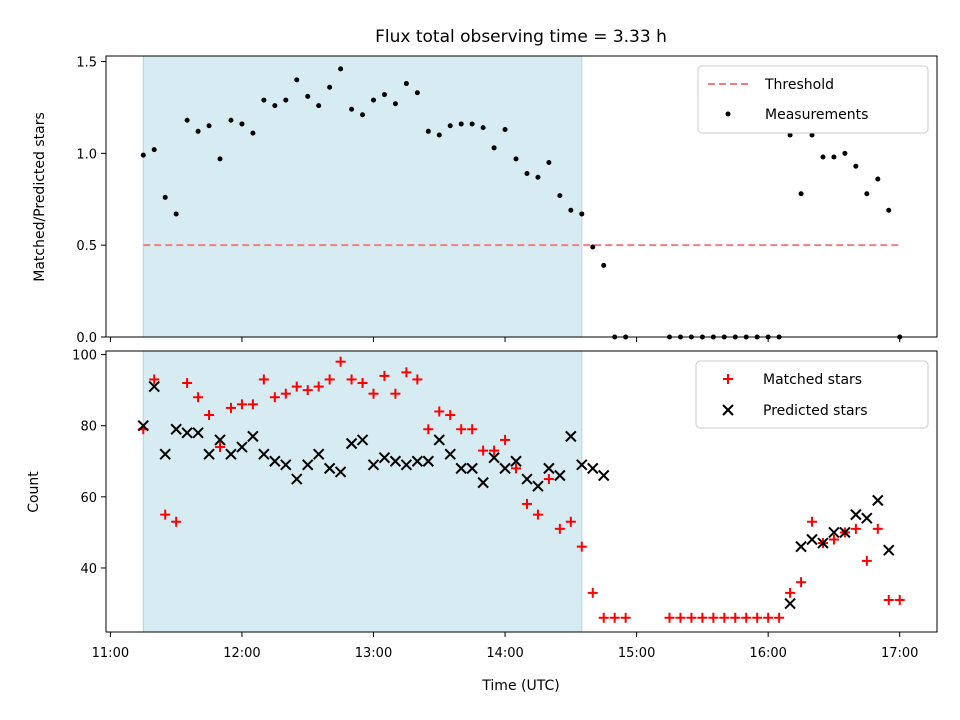 The height and width of the screenshot is (720, 960). What do you see at coordinates (521, 37) in the screenshot?
I see `chart-title: Flux total observing time = 3.33 h` at bounding box center [521, 37].